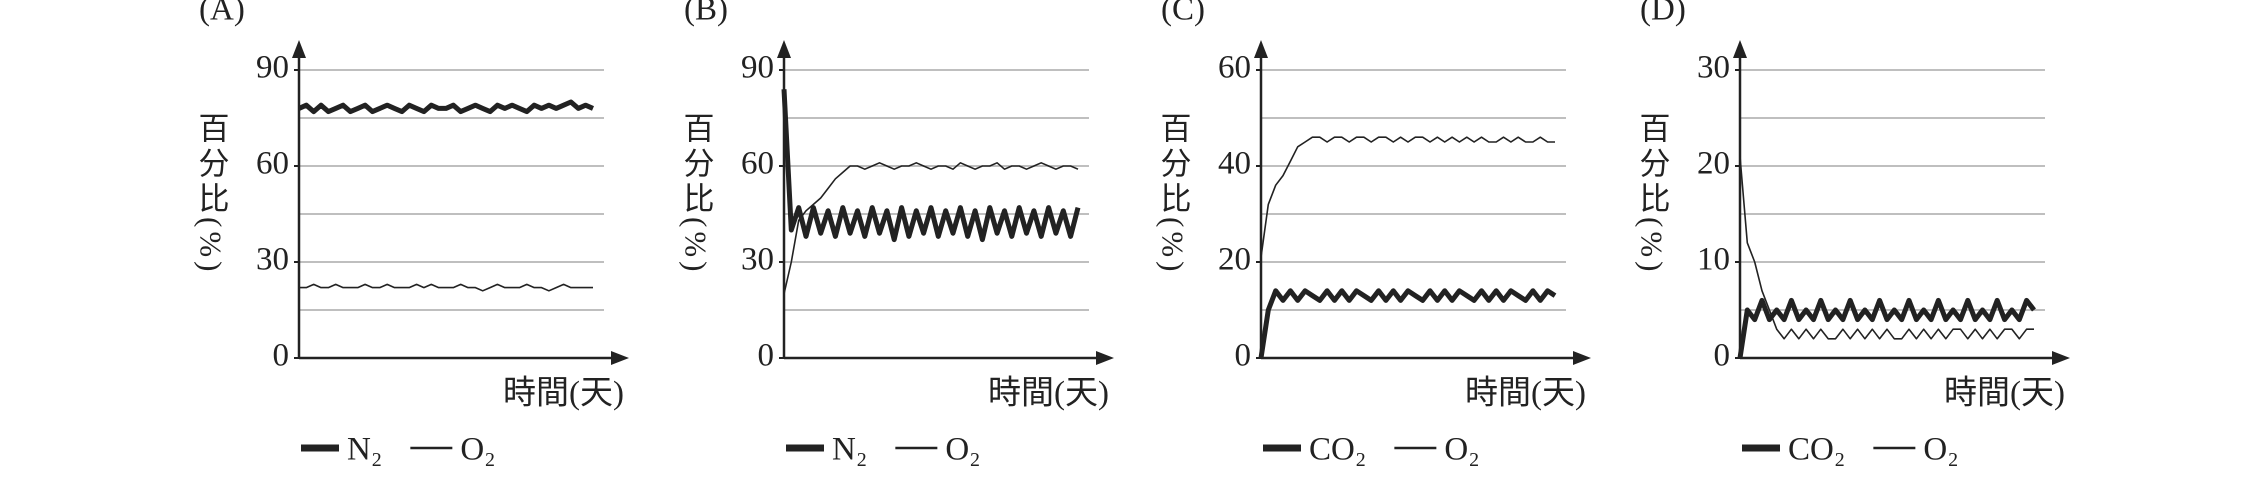 This screenshot has height=491, width=2255. What do you see at coordinates (1663, 14) in the screenshot?
I see `chart-title: (D)` at bounding box center [1663, 14].